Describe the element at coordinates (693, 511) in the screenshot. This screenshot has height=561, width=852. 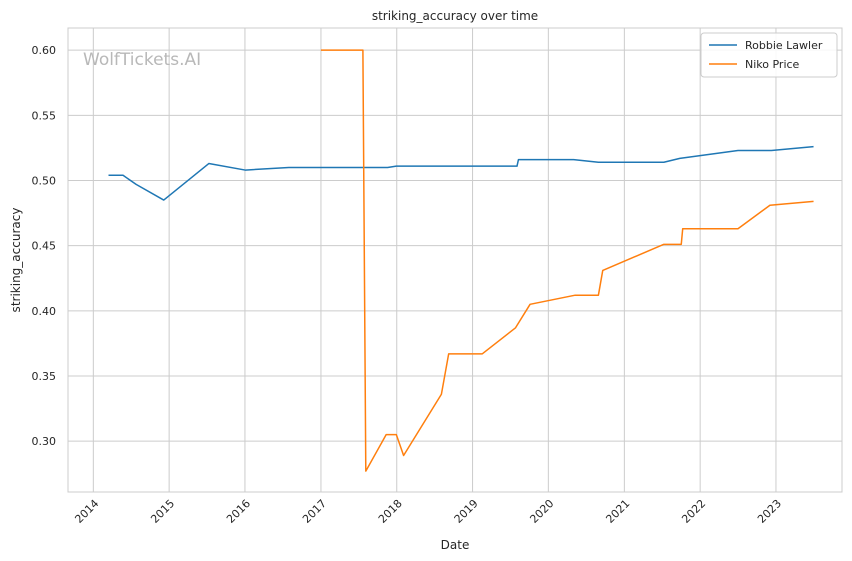
I see `x-tick-label: 2022` at that location.